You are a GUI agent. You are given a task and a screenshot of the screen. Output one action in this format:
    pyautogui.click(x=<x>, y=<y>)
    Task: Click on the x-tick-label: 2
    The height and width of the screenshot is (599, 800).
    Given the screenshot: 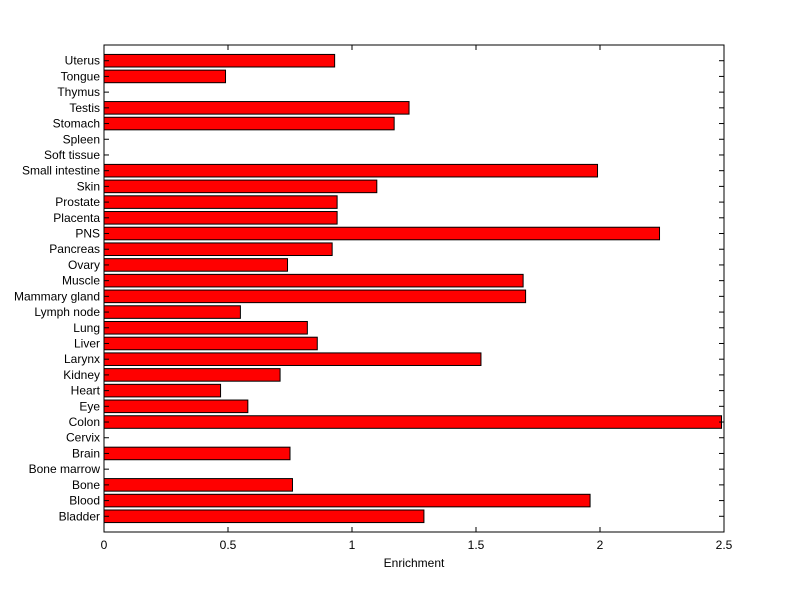 What is the action you would take?
    pyautogui.click(x=600, y=545)
    